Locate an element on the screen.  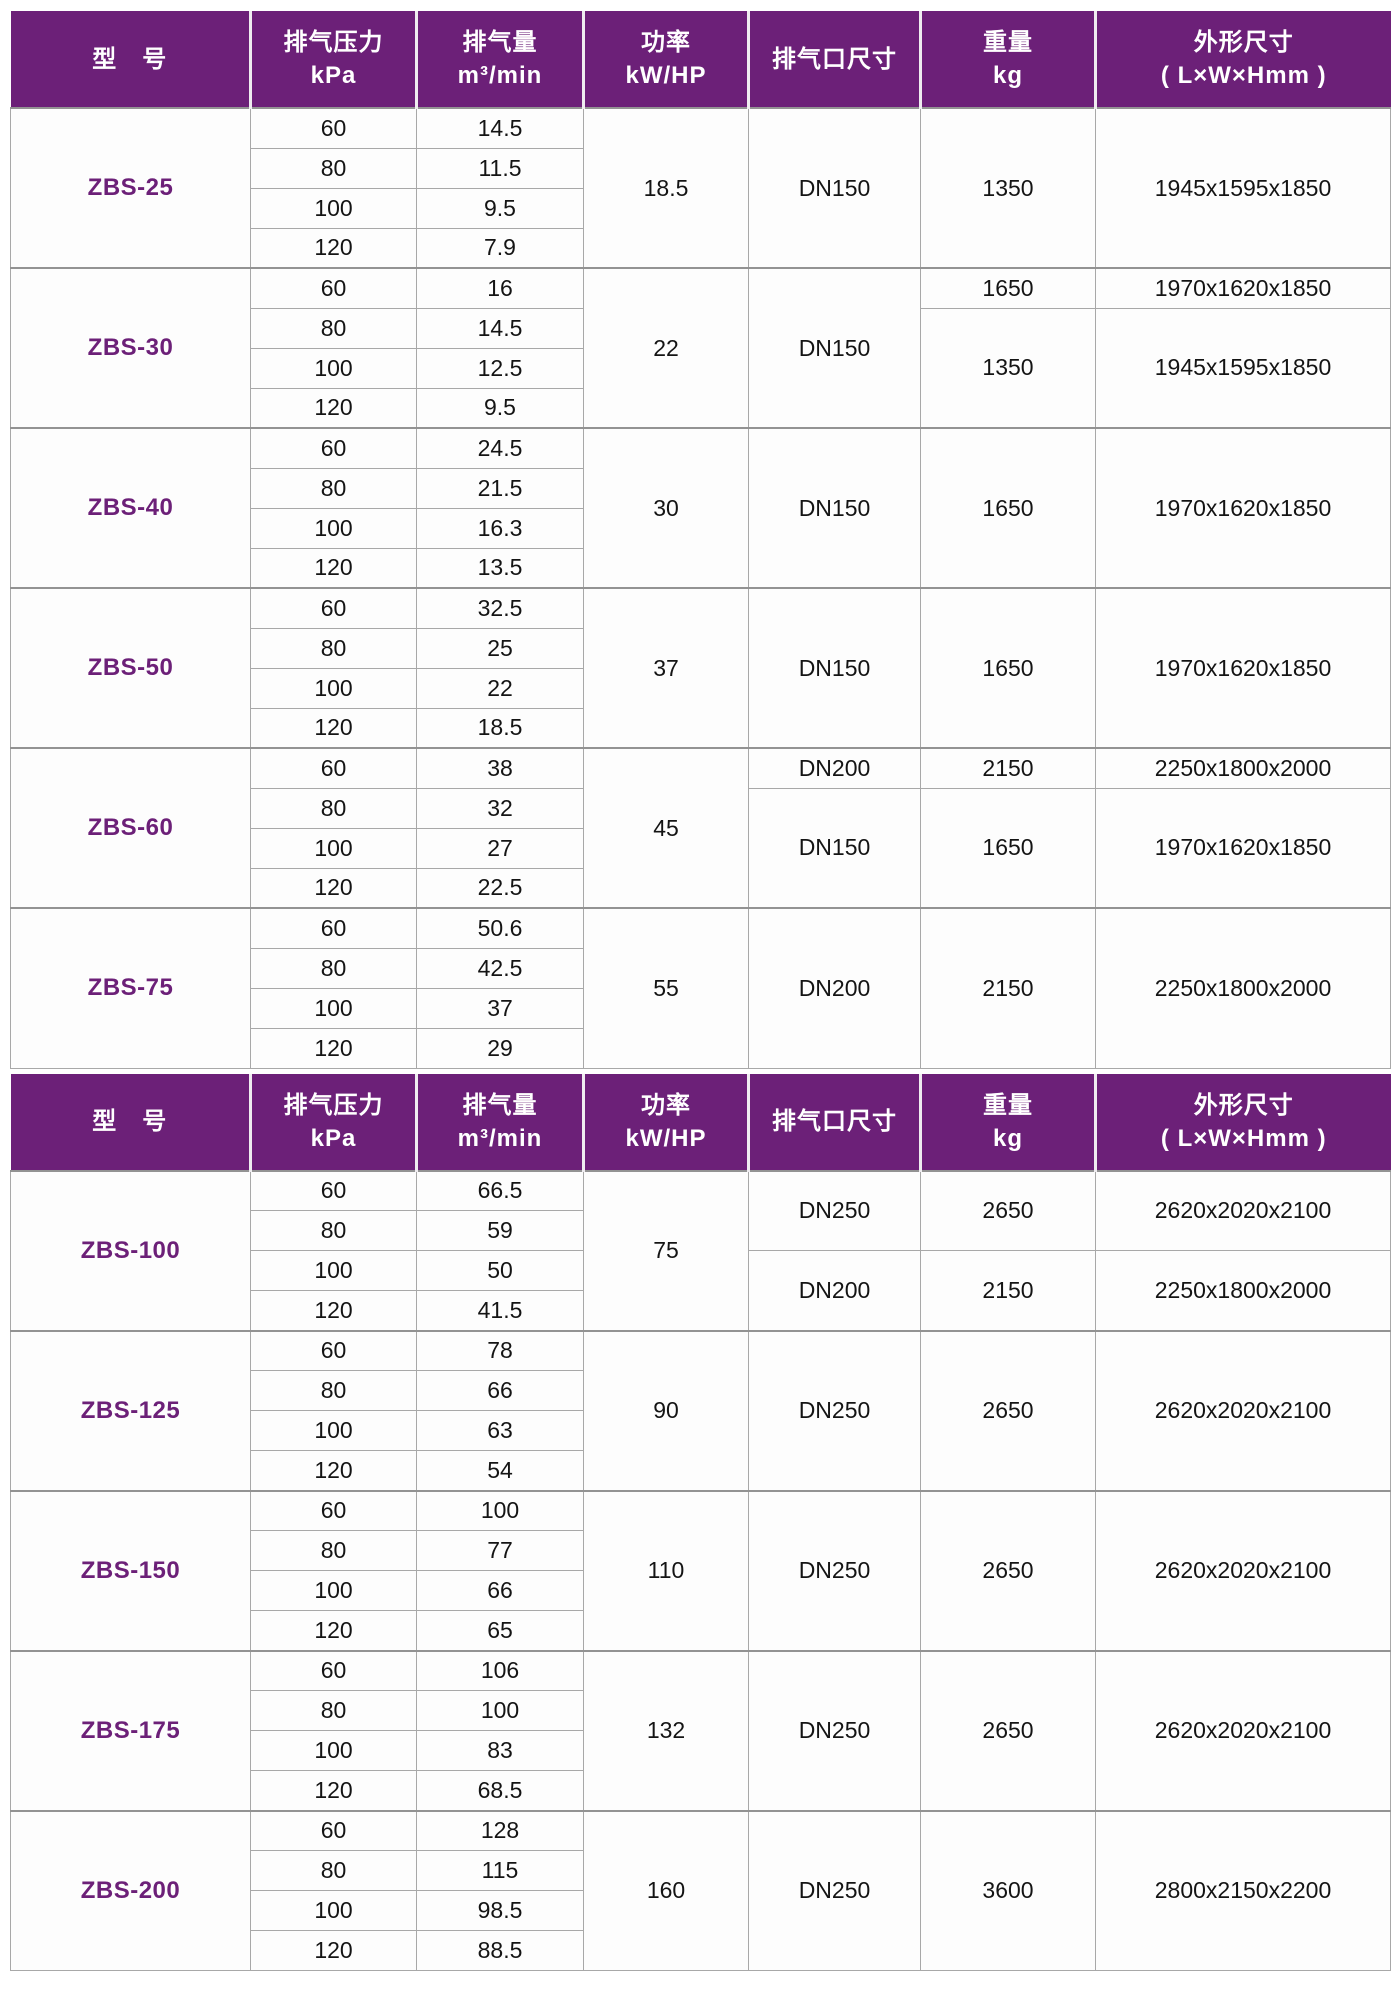
flow-cell: 27 is located at coordinates (500, 848).